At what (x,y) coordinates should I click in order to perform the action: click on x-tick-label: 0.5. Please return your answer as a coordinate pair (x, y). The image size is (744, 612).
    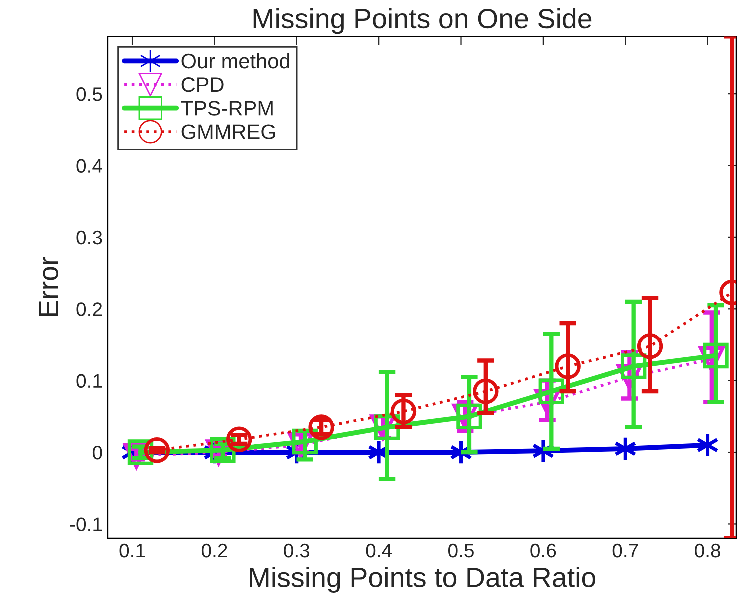
    Looking at the image, I should click on (461, 551).